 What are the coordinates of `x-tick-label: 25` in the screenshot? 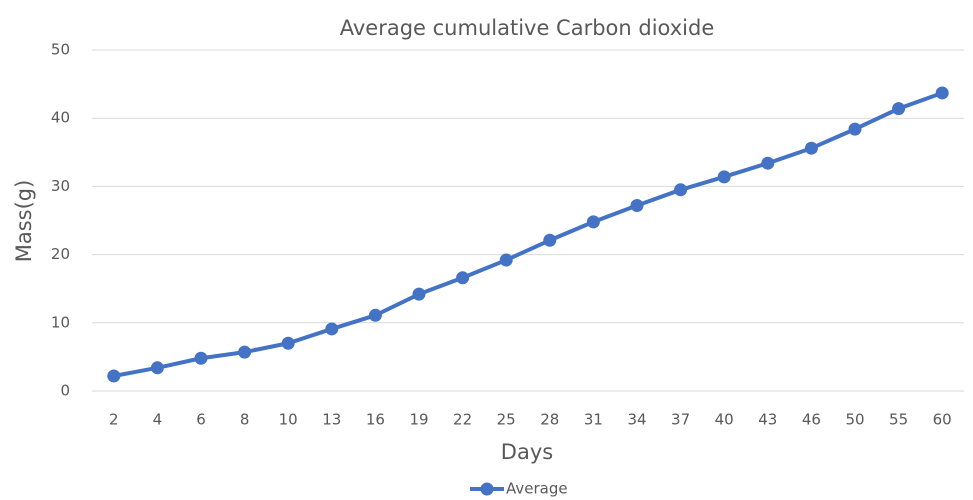 It's located at (506, 420).